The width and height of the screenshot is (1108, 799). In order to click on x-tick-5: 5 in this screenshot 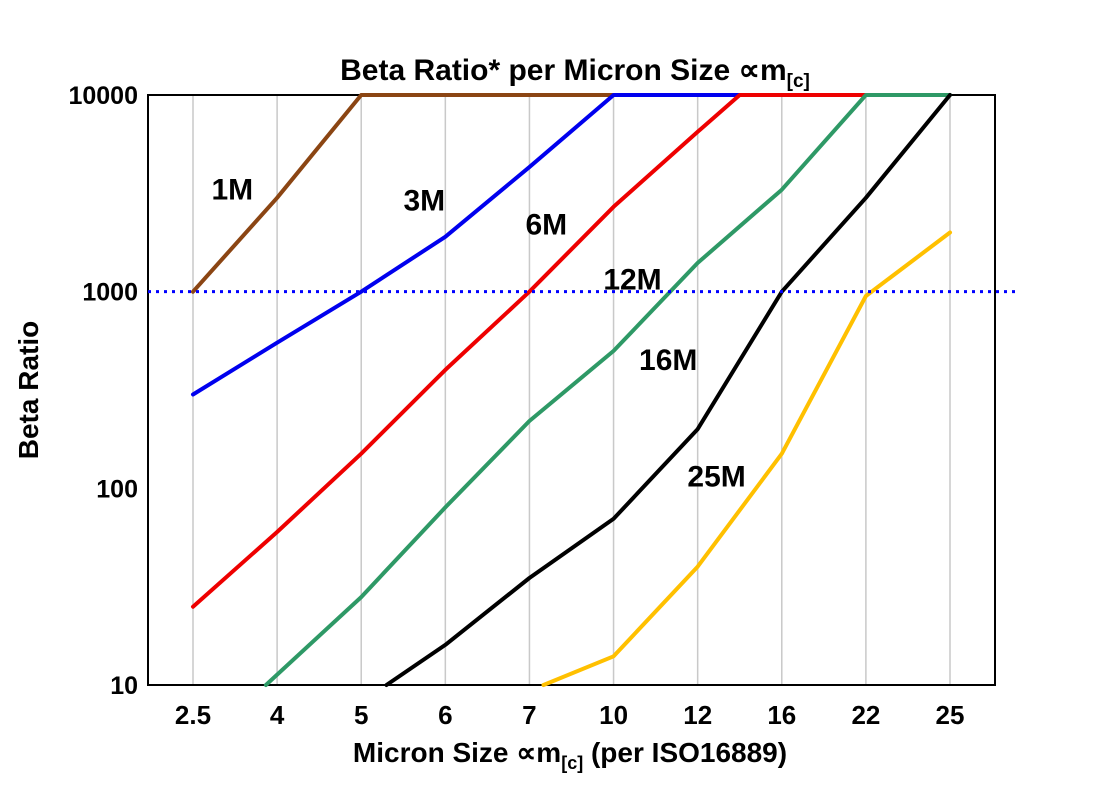, I will do `click(361, 715)`.